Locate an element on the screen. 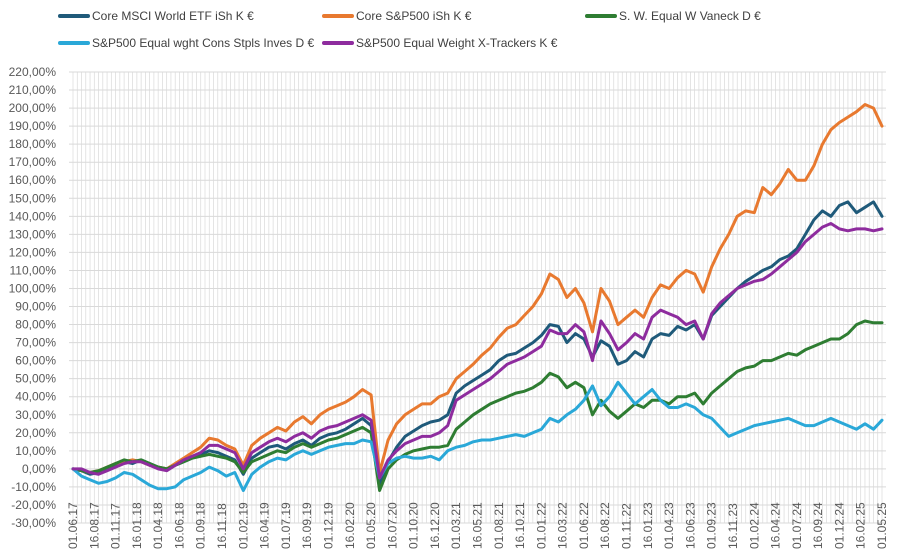 Image resolution: width=899 pixels, height=555 pixels. y-tick-label: 150,00% is located at coordinates (33, 198).